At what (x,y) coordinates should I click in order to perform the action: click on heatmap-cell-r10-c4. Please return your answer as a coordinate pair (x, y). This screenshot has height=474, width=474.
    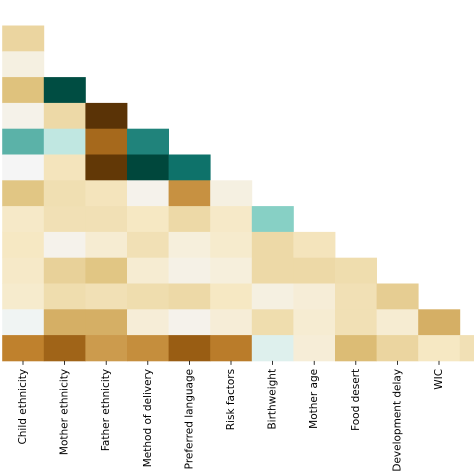
    Looking at the image, I should click on (189, 296).